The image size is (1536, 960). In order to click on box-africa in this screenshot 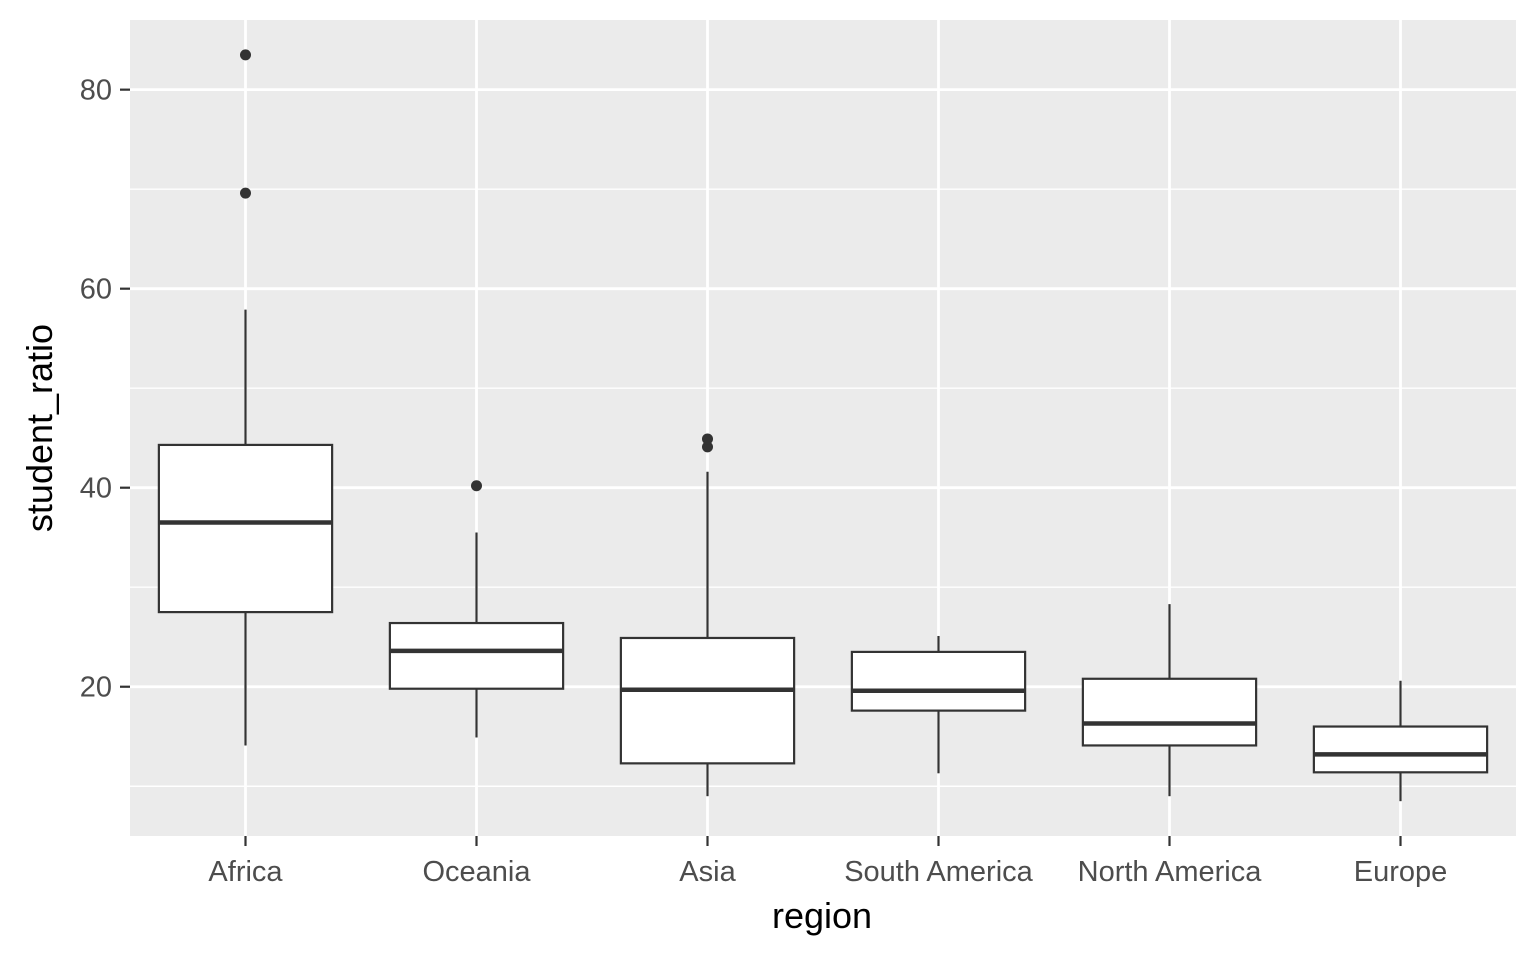, I will do `click(245, 397)`.